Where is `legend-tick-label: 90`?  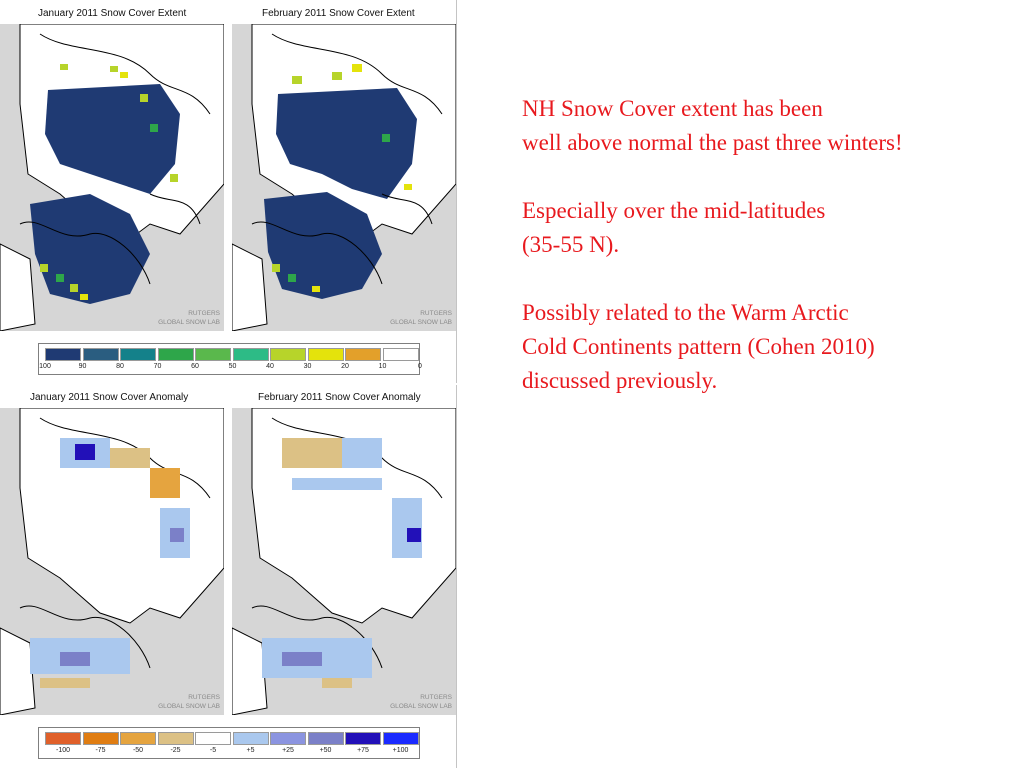
legend-tick-label: 90 is located at coordinates (82, 366).